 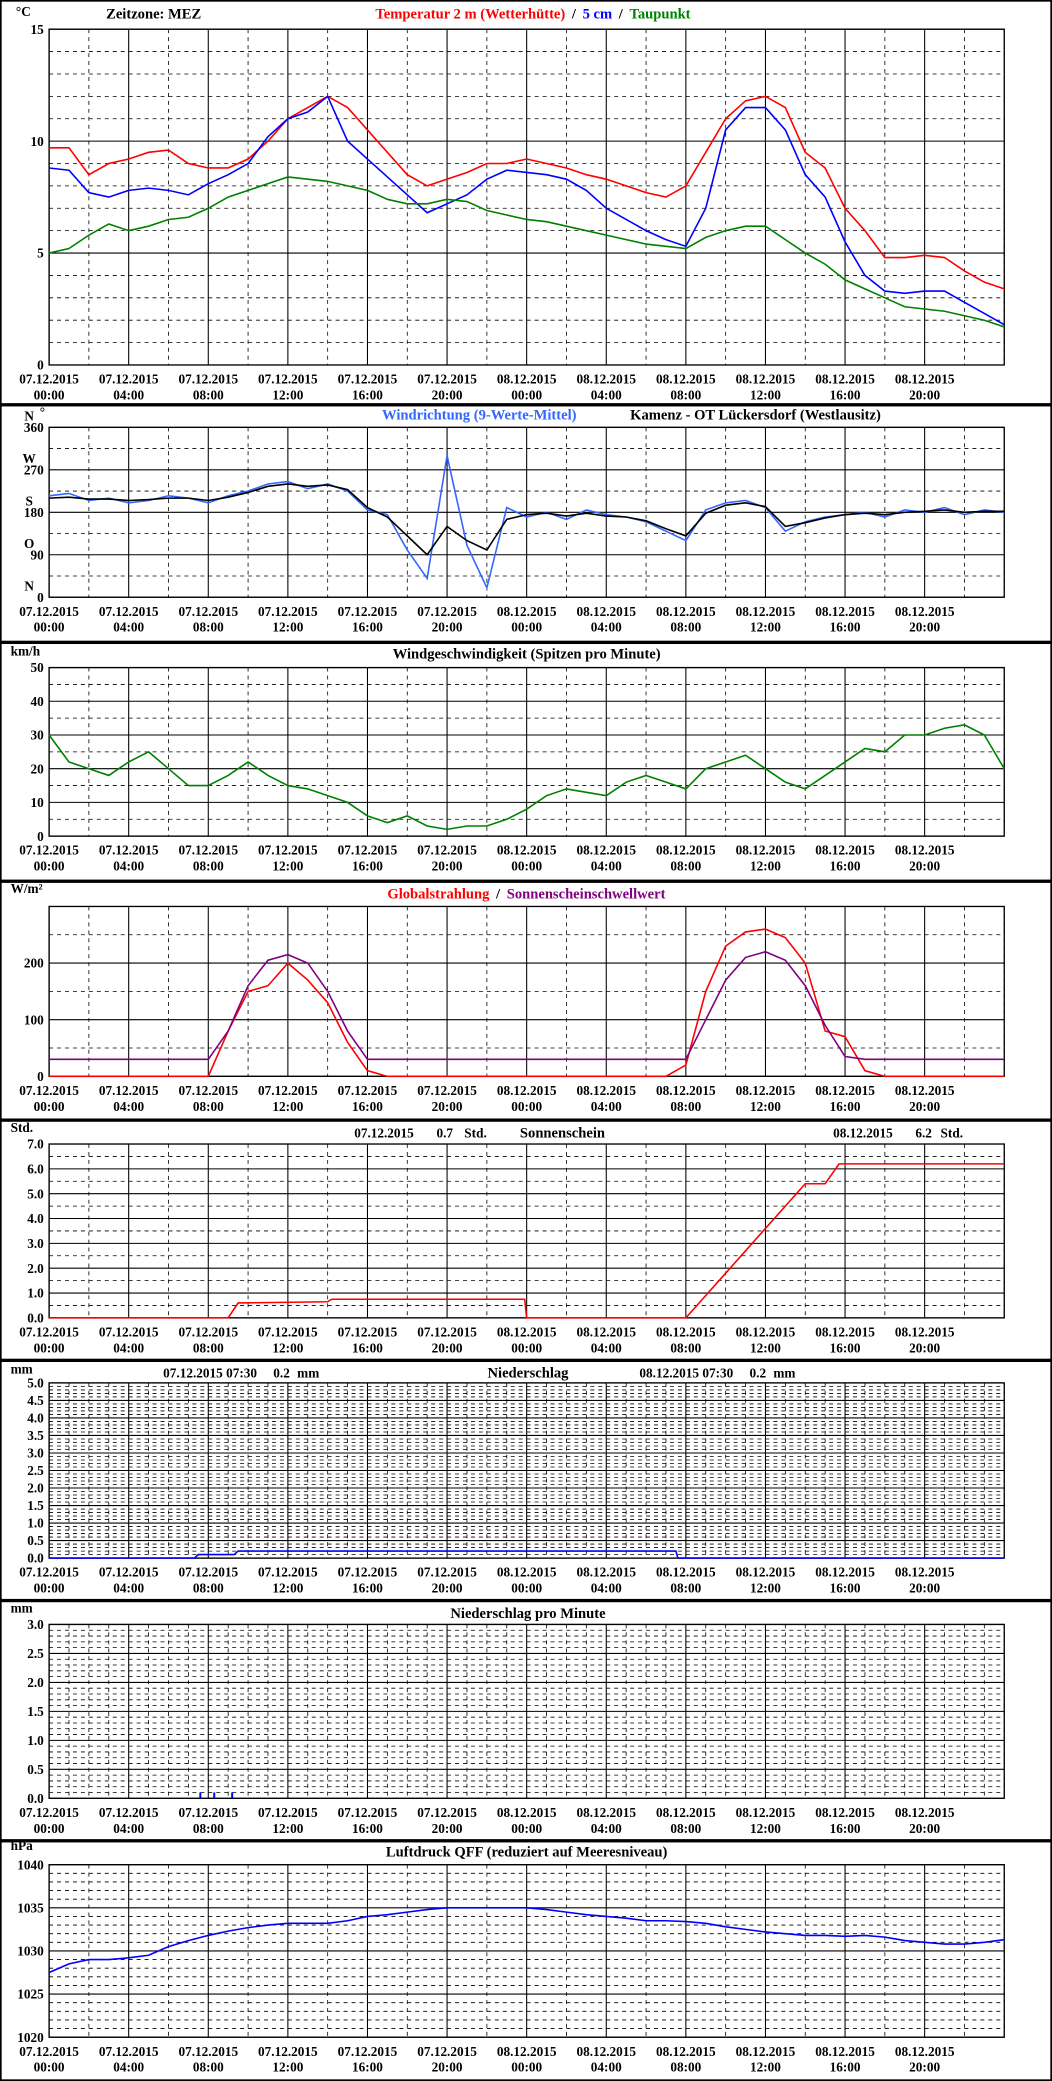 What do you see at coordinates (755, 415) in the screenshot?
I see `chart-title: Kamenz - OT Lückersdorf (Westlausitz)` at bounding box center [755, 415].